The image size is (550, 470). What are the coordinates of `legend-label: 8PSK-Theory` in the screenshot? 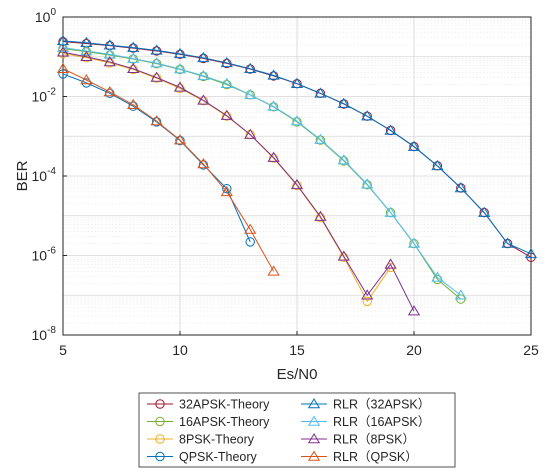 It's located at (217, 440).